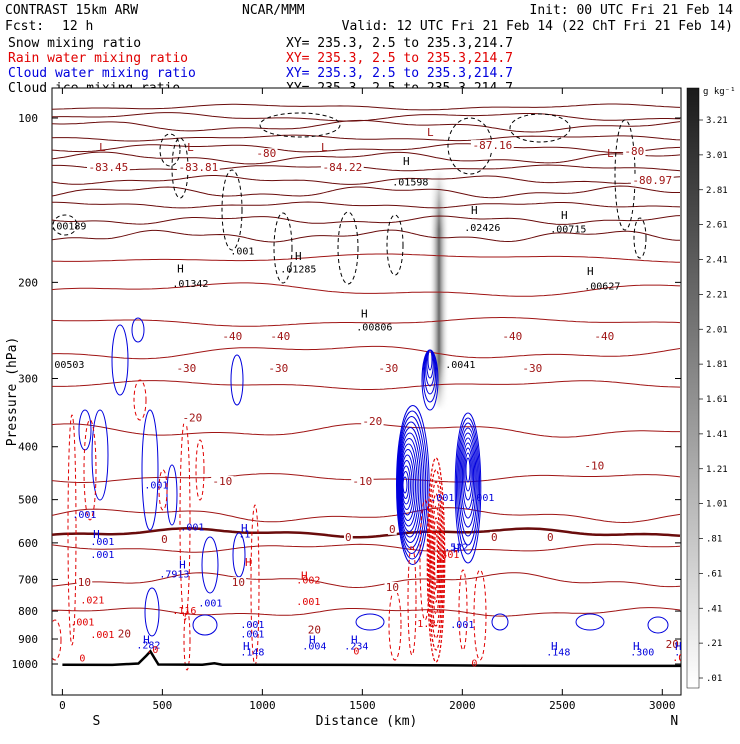  I want to click on temperature-label: 20, so click(314, 630).